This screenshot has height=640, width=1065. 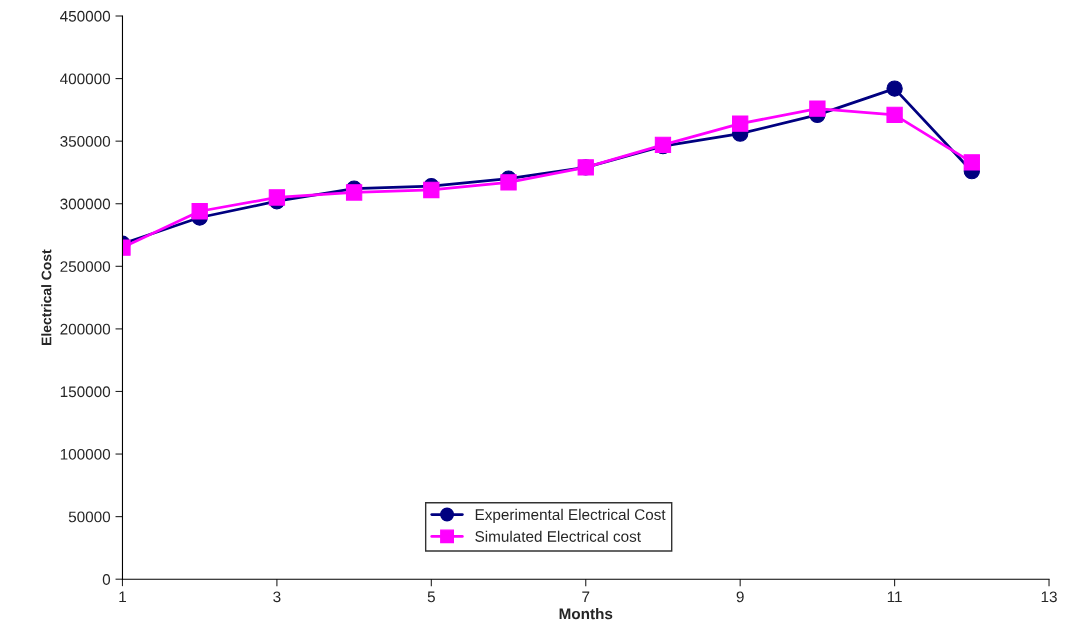 What do you see at coordinates (85, 141) in the screenshot?
I see `y-tick-label: 350000` at bounding box center [85, 141].